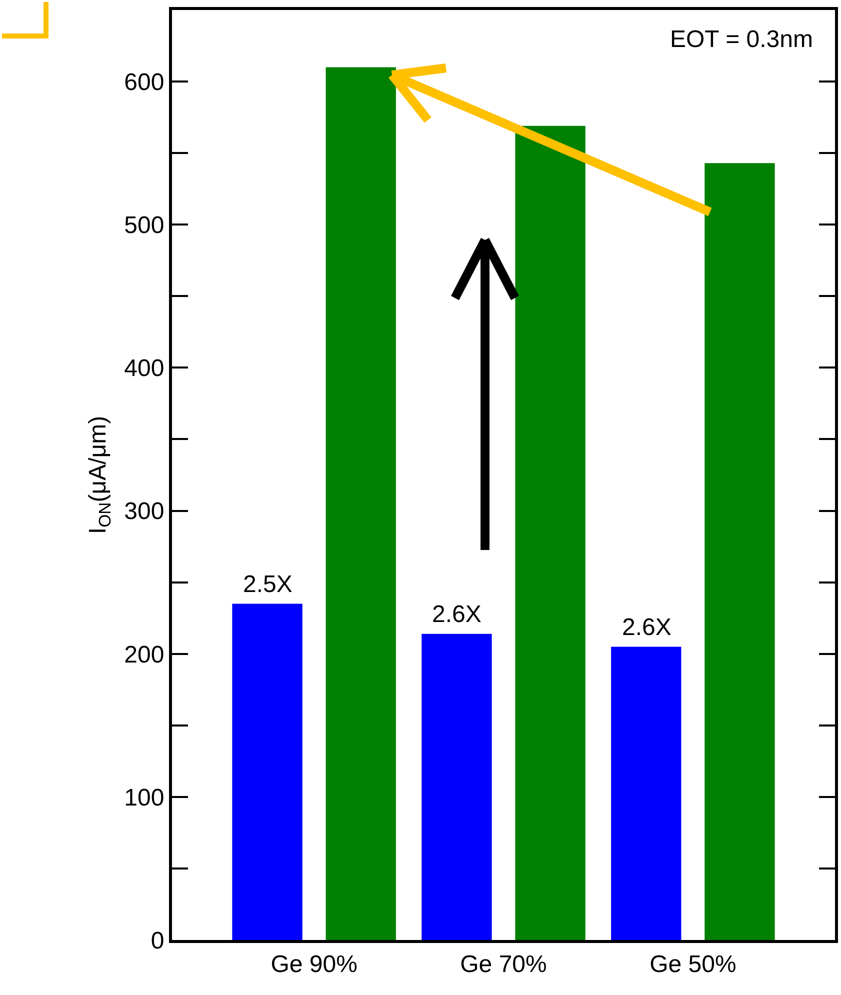 The height and width of the screenshot is (995, 841). I want to click on y-tick-label: 300, so click(144, 512).